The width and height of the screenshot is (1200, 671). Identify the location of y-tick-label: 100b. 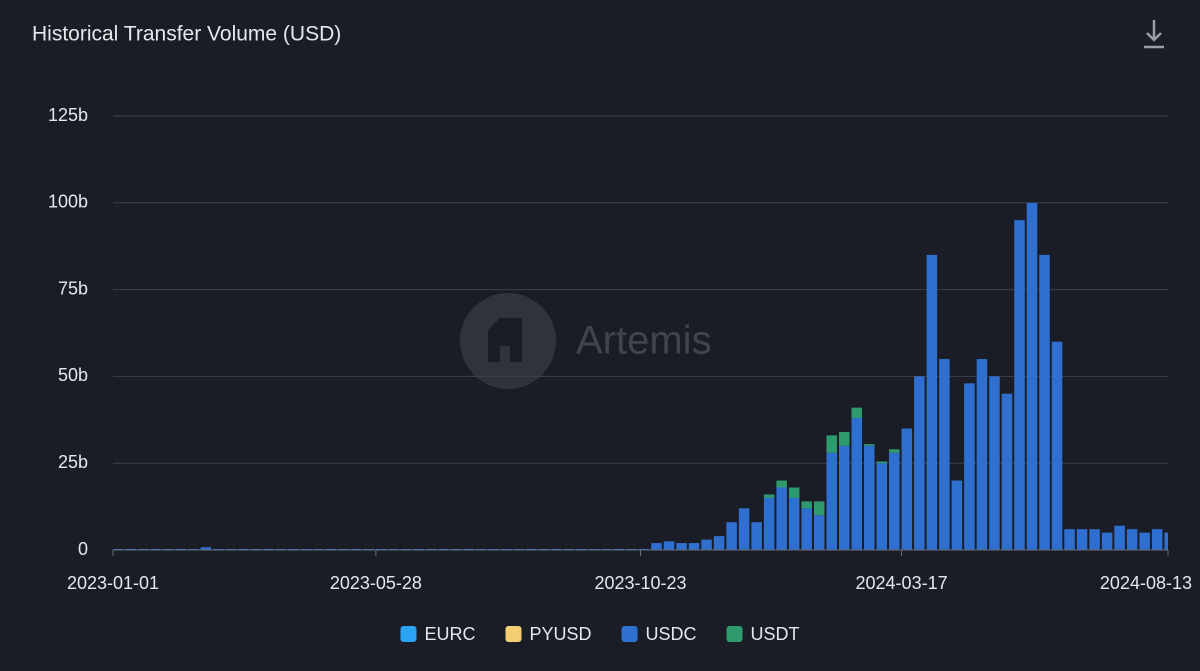
(68, 202).